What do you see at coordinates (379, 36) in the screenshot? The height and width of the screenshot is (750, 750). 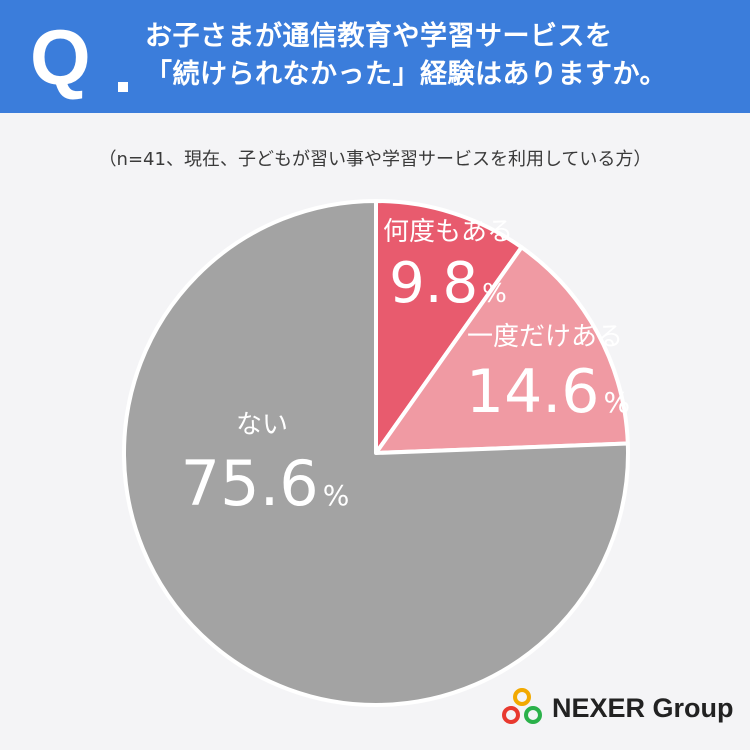 I see `question-line-1: お子さまが通信教育や学習サービスを` at bounding box center [379, 36].